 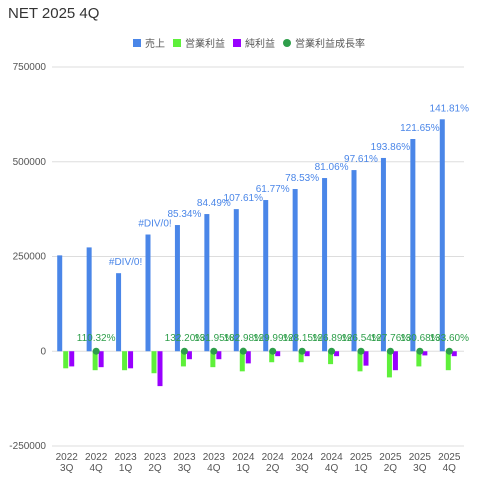 I want to click on y-tick-label: 250000, so click(x=30, y=257).